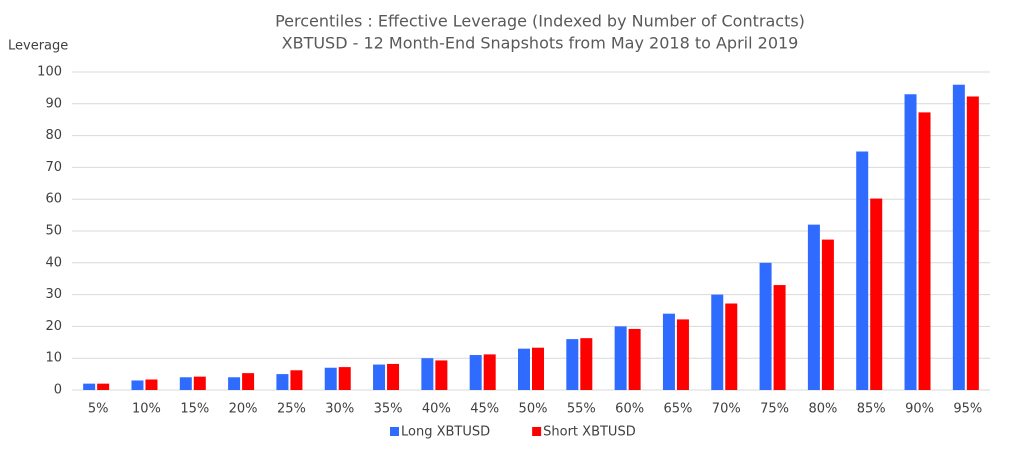  What do you see at coordinates (53, 167) in the screenshot?
I see `y-tick-label: 70` at bounding box center [53, 167].